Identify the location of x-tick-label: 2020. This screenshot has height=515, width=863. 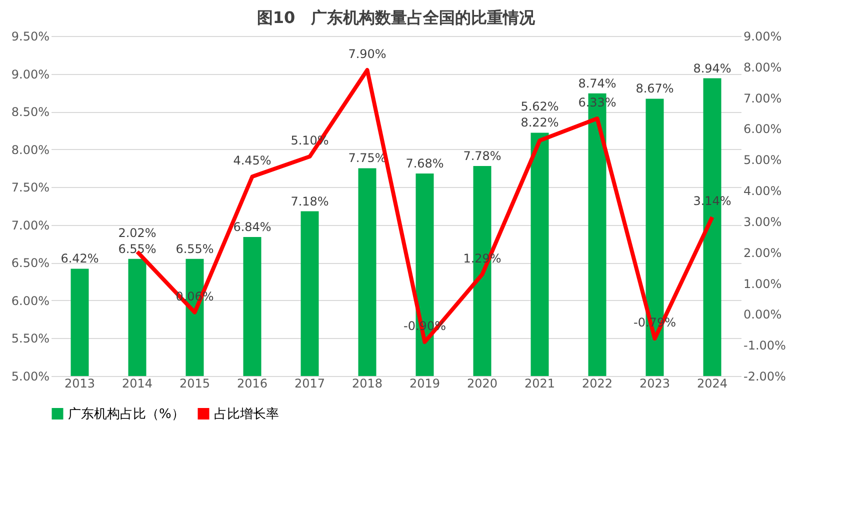
(482, 383).